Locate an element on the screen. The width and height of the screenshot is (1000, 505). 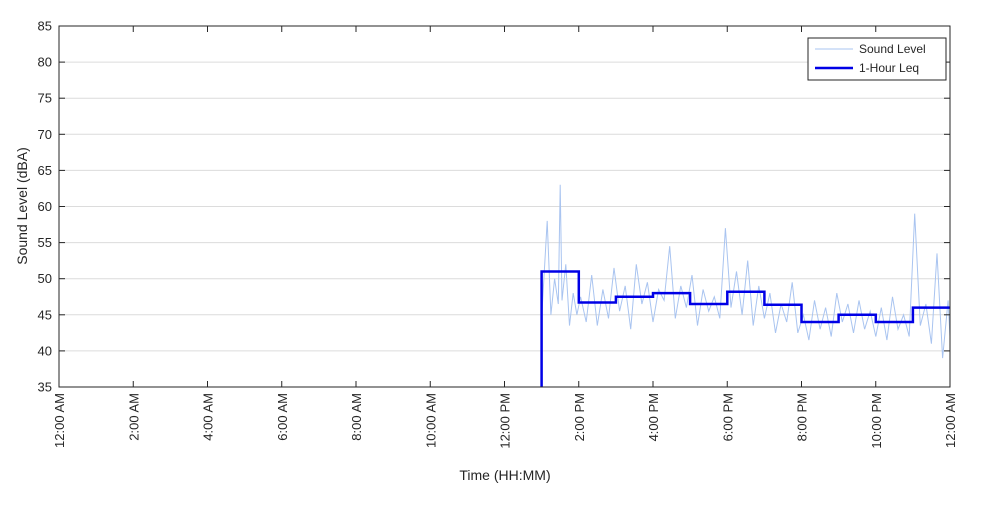
legend-box is located at coordinates (877, 59).